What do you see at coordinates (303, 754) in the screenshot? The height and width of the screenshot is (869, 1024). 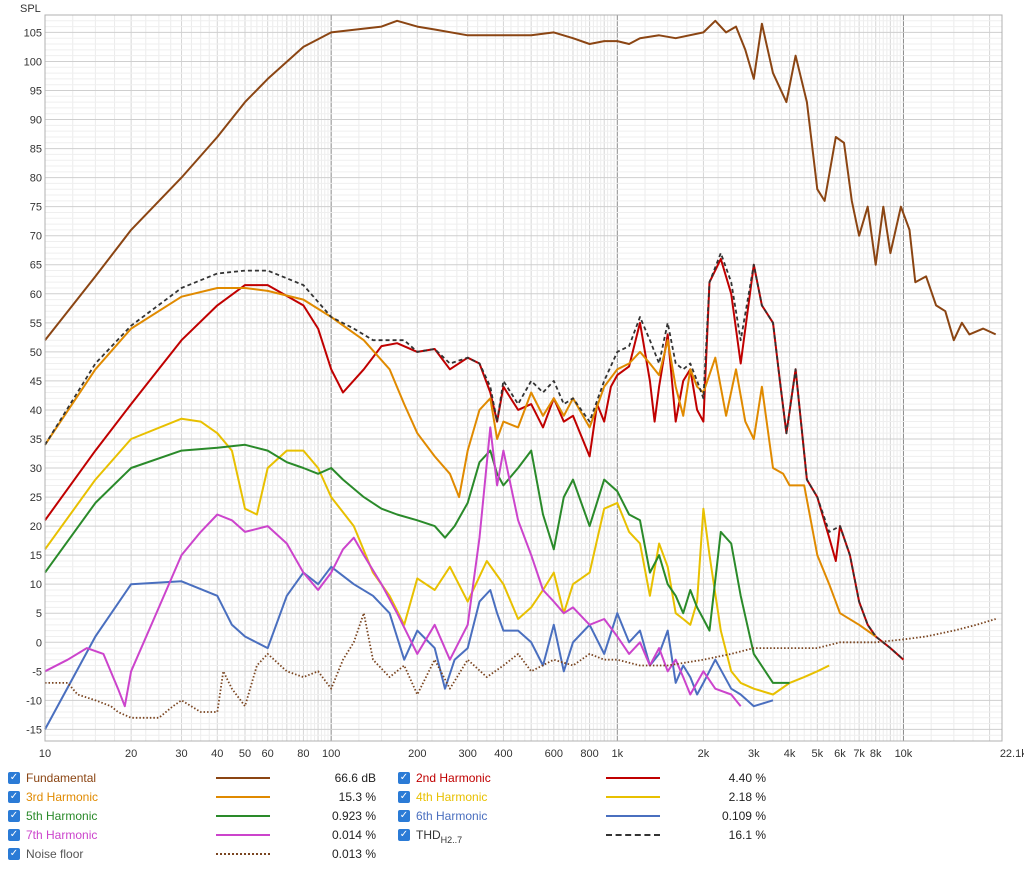 I see `x-tick-label: 80` at bounding box center [303, 754].